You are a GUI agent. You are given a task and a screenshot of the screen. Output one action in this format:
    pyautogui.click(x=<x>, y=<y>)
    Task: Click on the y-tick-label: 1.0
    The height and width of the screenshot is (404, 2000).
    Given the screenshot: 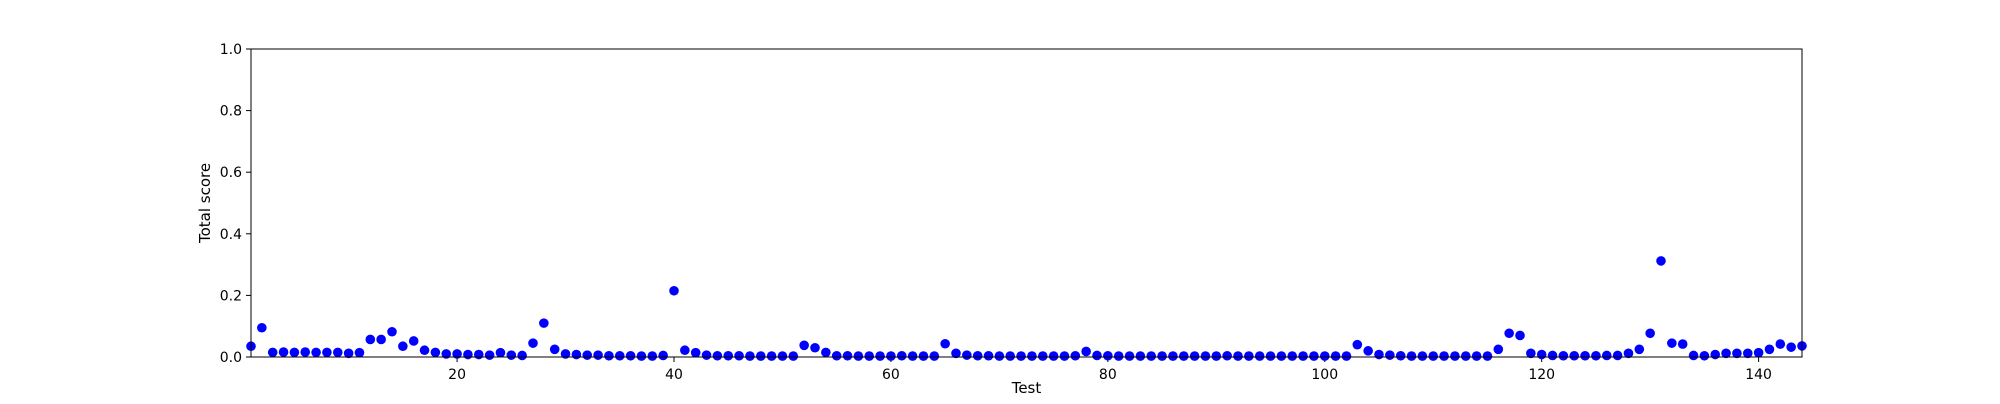 What is the action you would take?
    pyautogui.click(x=231, y=50)
    